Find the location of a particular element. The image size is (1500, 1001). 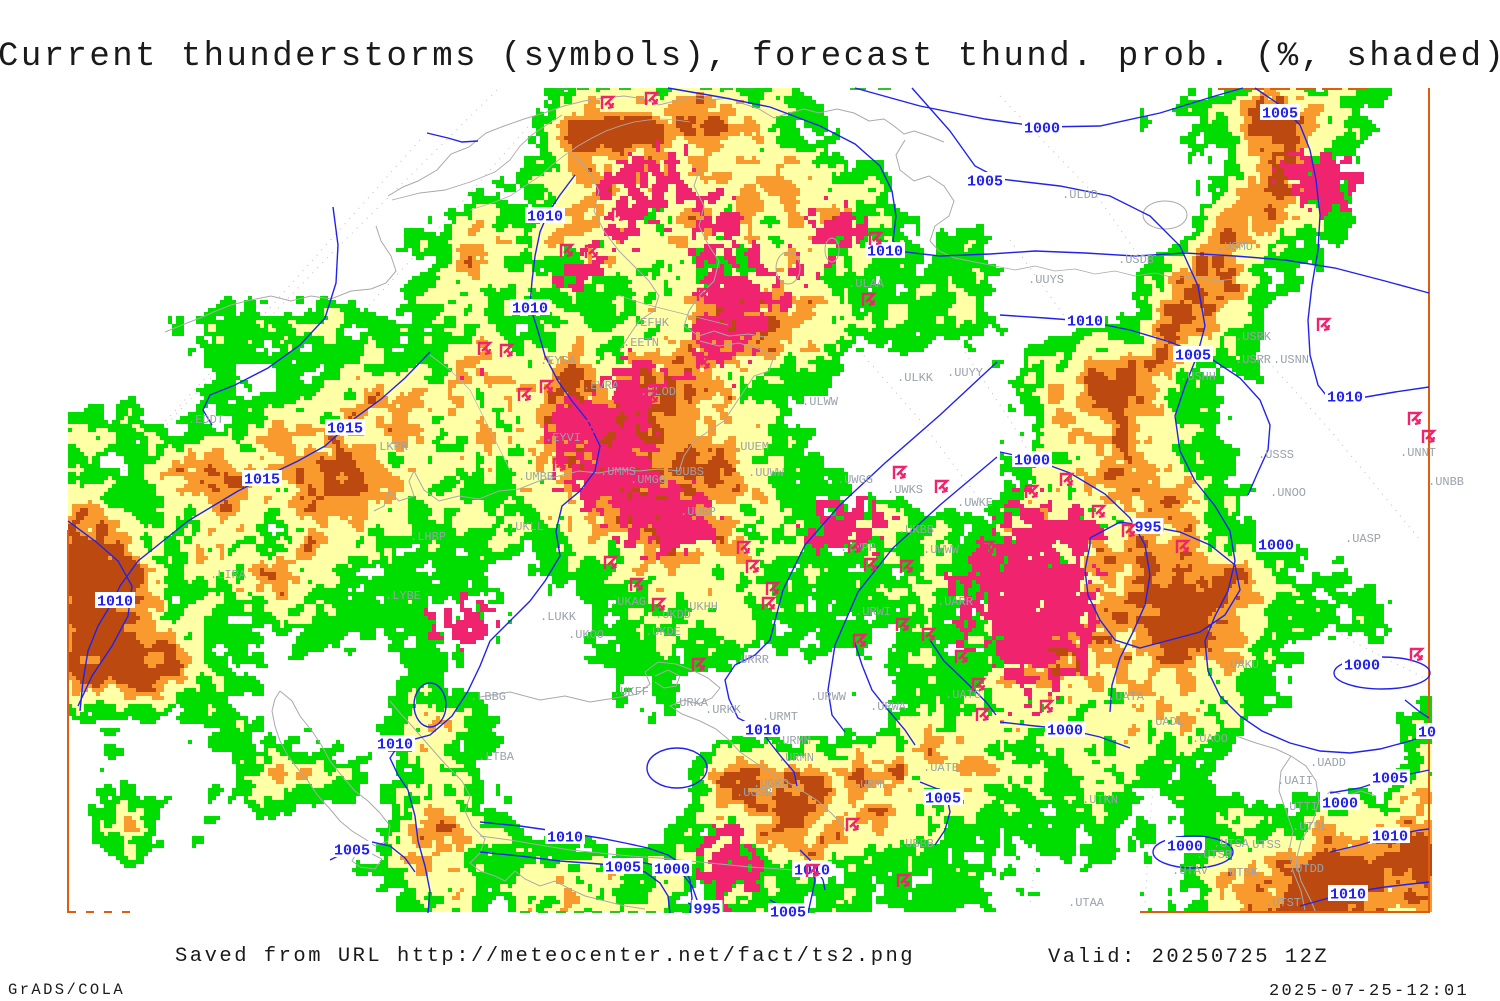

svg-text: .UBBB is located at coordinates (916, 844).